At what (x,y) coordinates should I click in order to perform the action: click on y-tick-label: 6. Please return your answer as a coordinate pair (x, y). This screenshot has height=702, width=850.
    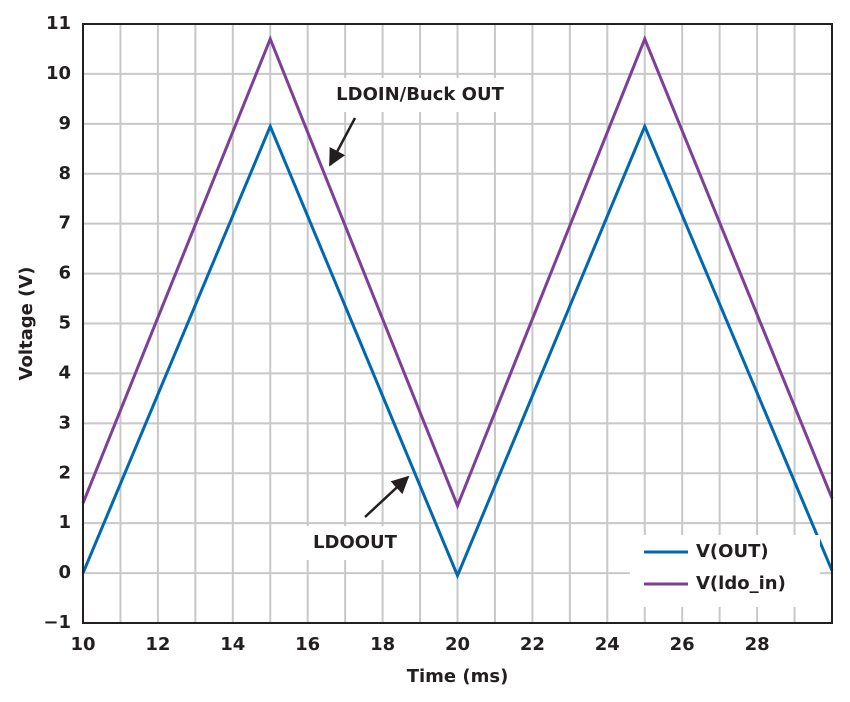
    Looking at the image, I should click on (64, 273).